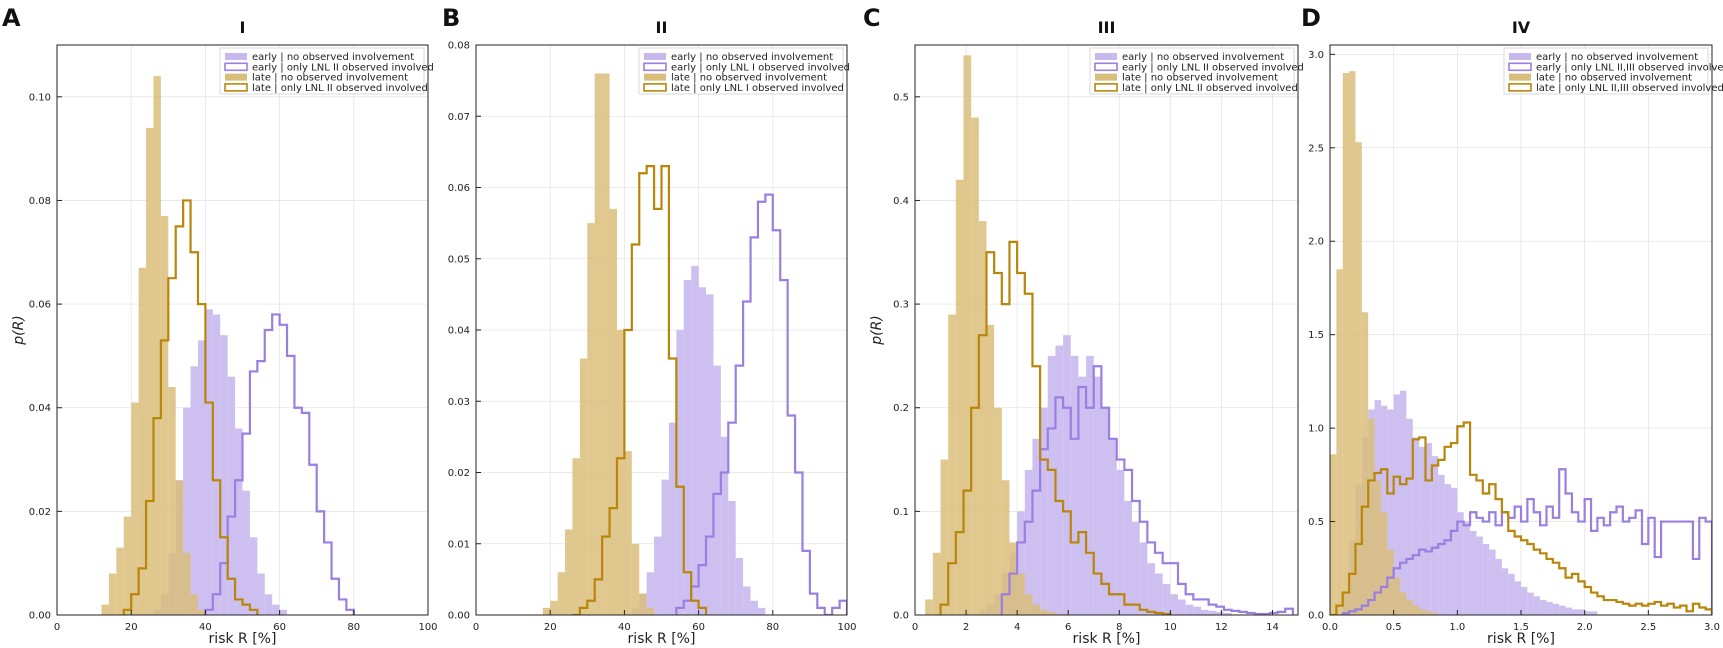 The width and height of the screenshot is (1723, 648). What do you see at coordinates (1712, 627) in the screenshot?
I see `x-tick-label: 3.0` at bounding box center [1712, 627].